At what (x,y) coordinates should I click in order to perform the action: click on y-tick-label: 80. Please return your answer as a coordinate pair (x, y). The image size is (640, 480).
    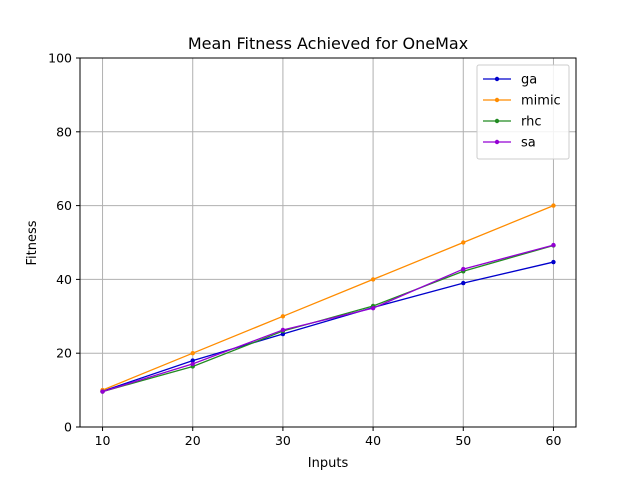
    Looking at the image, I should click on (64, 131).